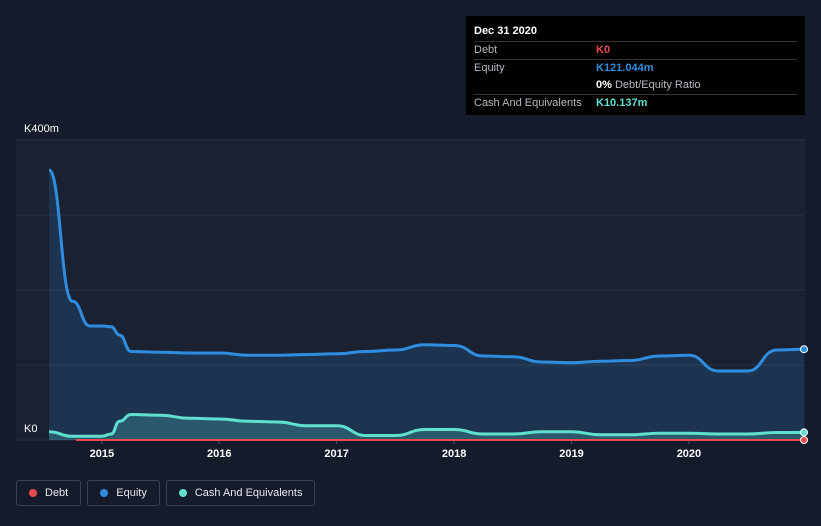 Image resolution: width=821 pixels, height=526 pixels. What do you see at coordinates (486, 50) in the screenshot?
I see `tooltip-label-debt: Debt` at bounding box center [486, 50].